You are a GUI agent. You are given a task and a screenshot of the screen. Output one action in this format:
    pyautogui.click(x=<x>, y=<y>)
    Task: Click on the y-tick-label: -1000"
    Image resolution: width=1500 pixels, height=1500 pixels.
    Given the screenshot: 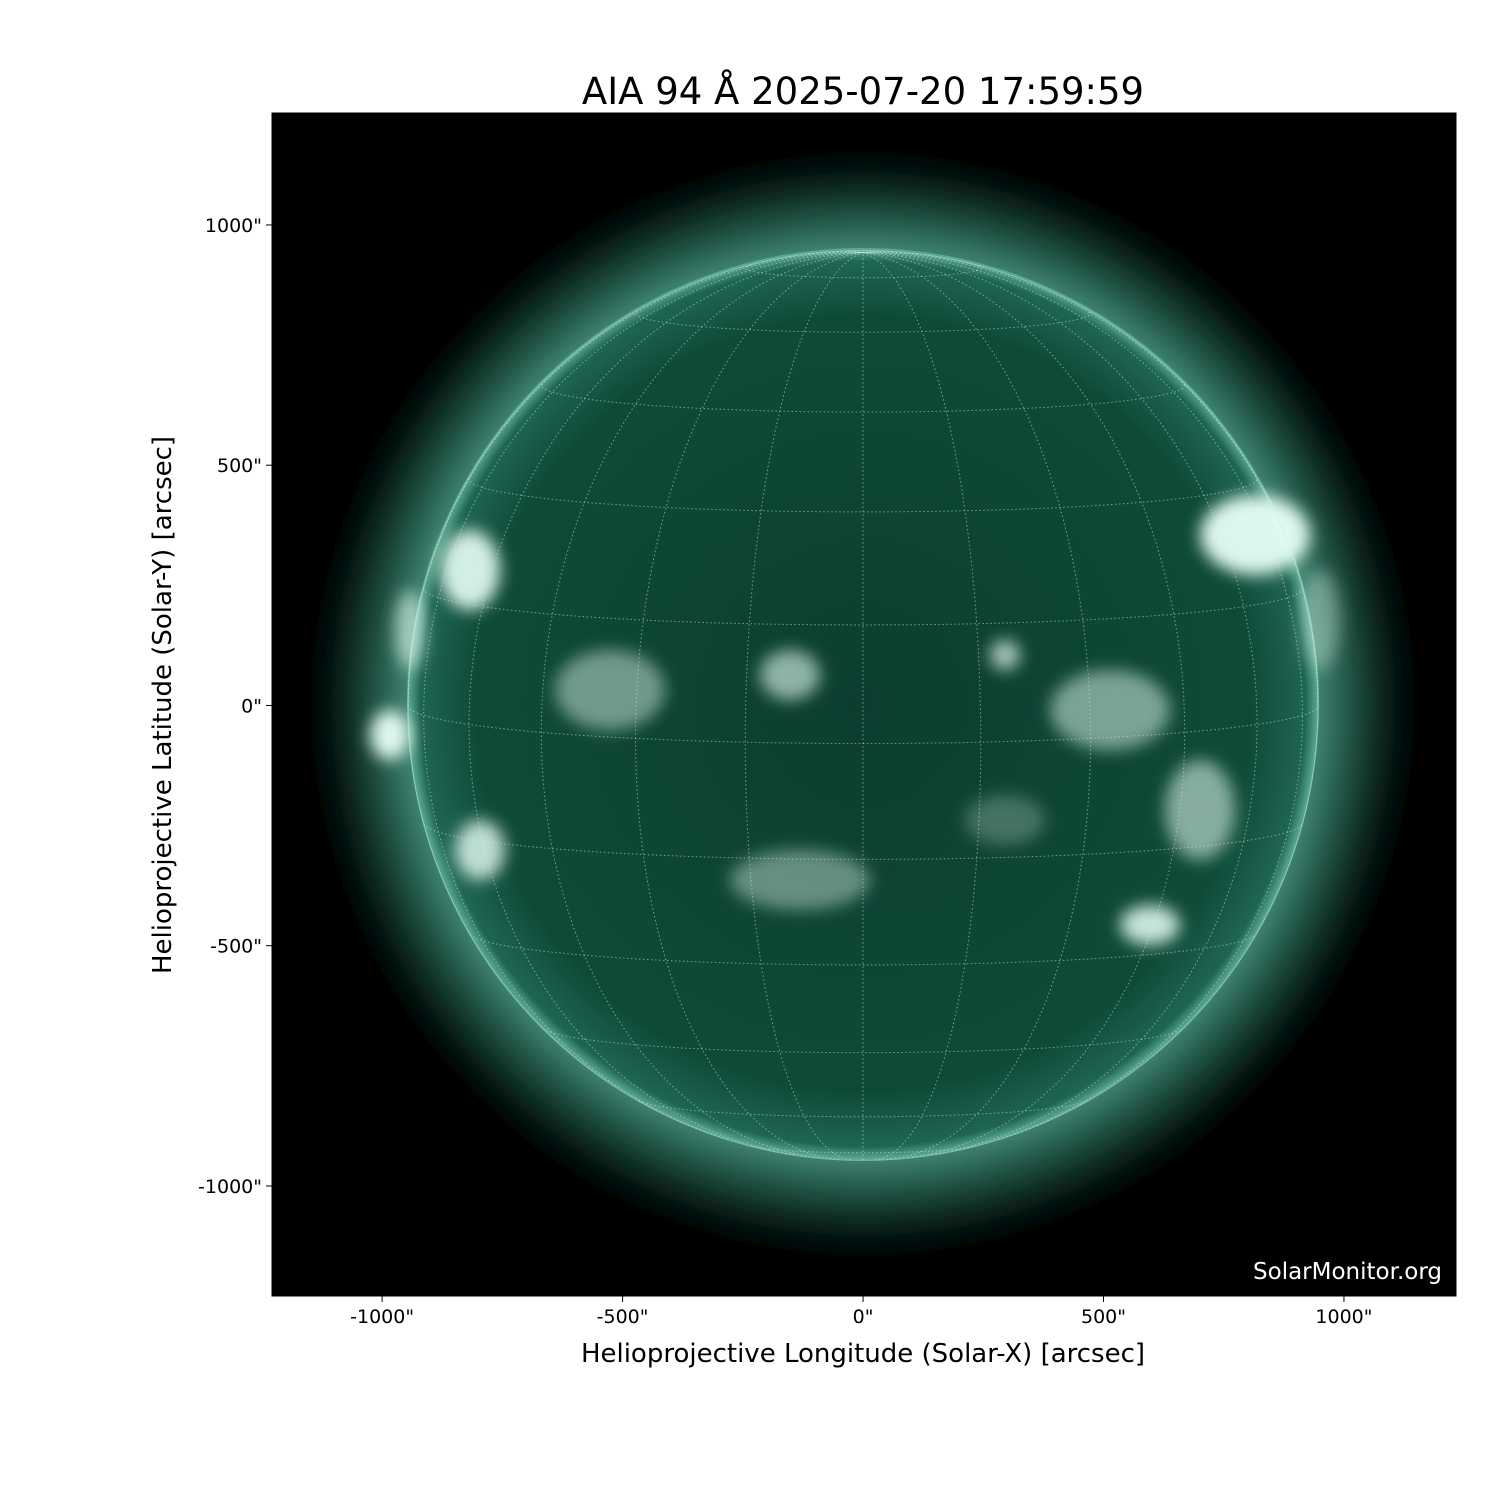 What is the action you would take?
    pyautogui.click(x=230, y=1187)
    